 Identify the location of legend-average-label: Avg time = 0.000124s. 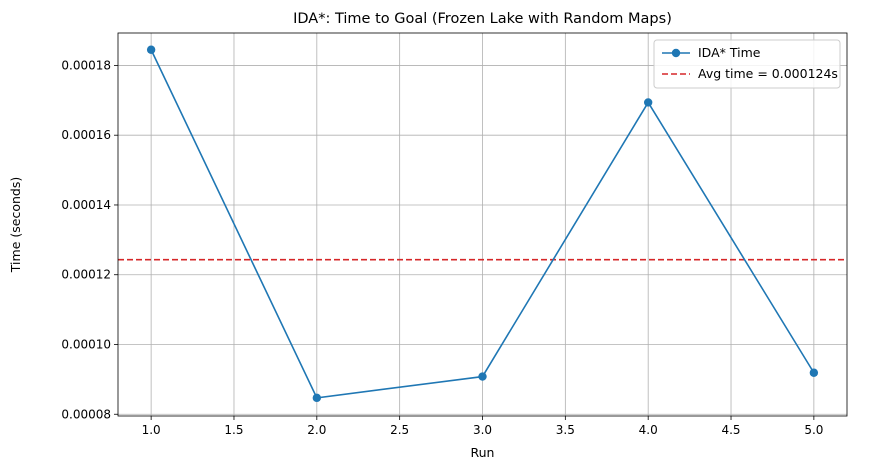
(768, 73).